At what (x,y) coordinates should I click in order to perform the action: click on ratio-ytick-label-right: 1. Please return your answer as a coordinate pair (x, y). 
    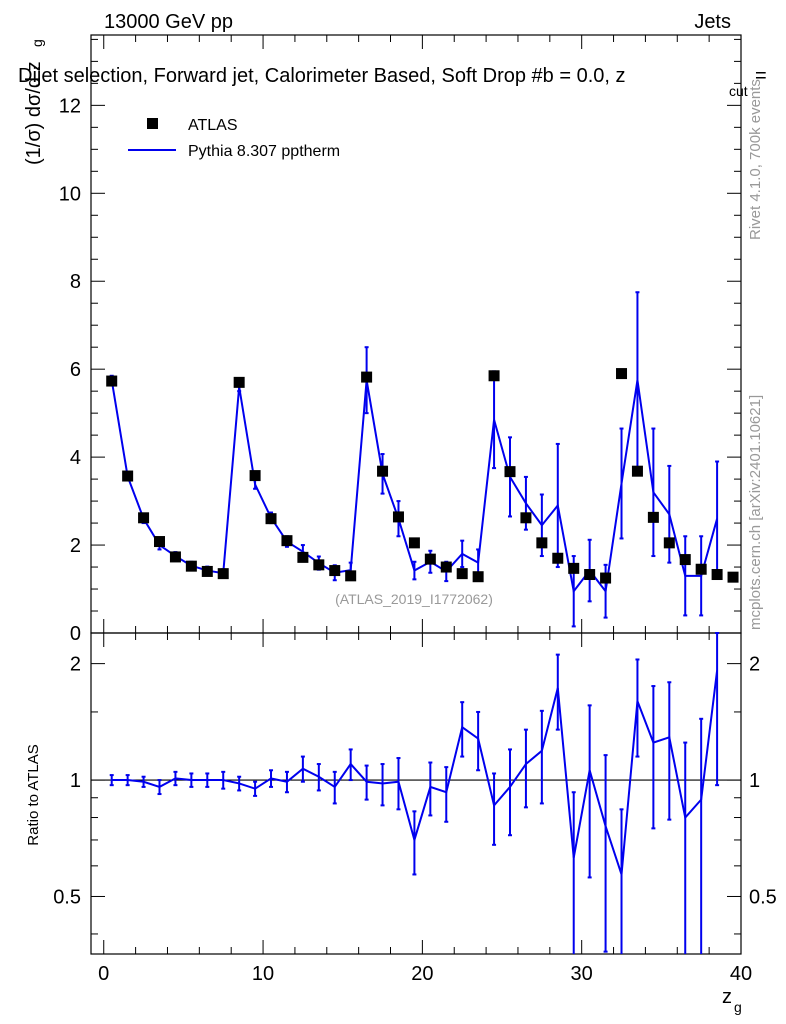
    Looking at the image, I should click on (754, 781).